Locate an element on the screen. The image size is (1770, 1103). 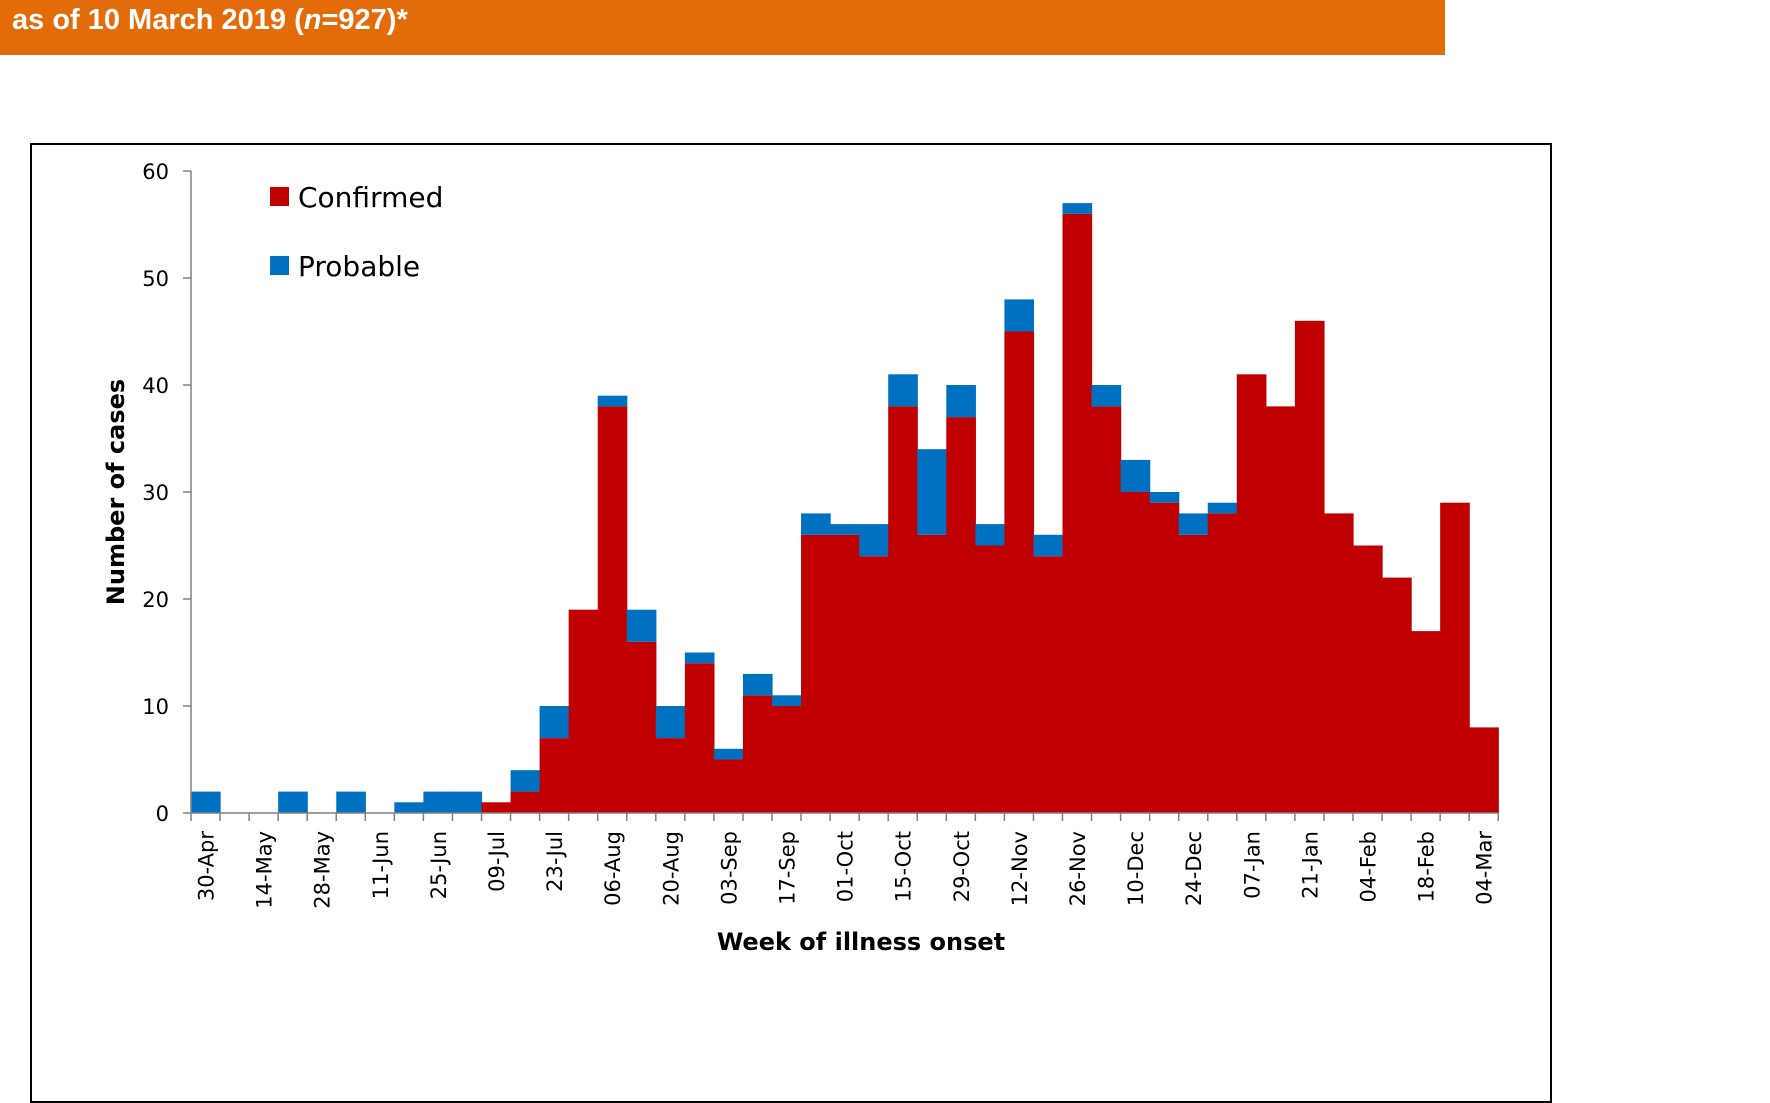
title-prefix: as of 10 March 2019 ( is located at coordinates (158, 20).